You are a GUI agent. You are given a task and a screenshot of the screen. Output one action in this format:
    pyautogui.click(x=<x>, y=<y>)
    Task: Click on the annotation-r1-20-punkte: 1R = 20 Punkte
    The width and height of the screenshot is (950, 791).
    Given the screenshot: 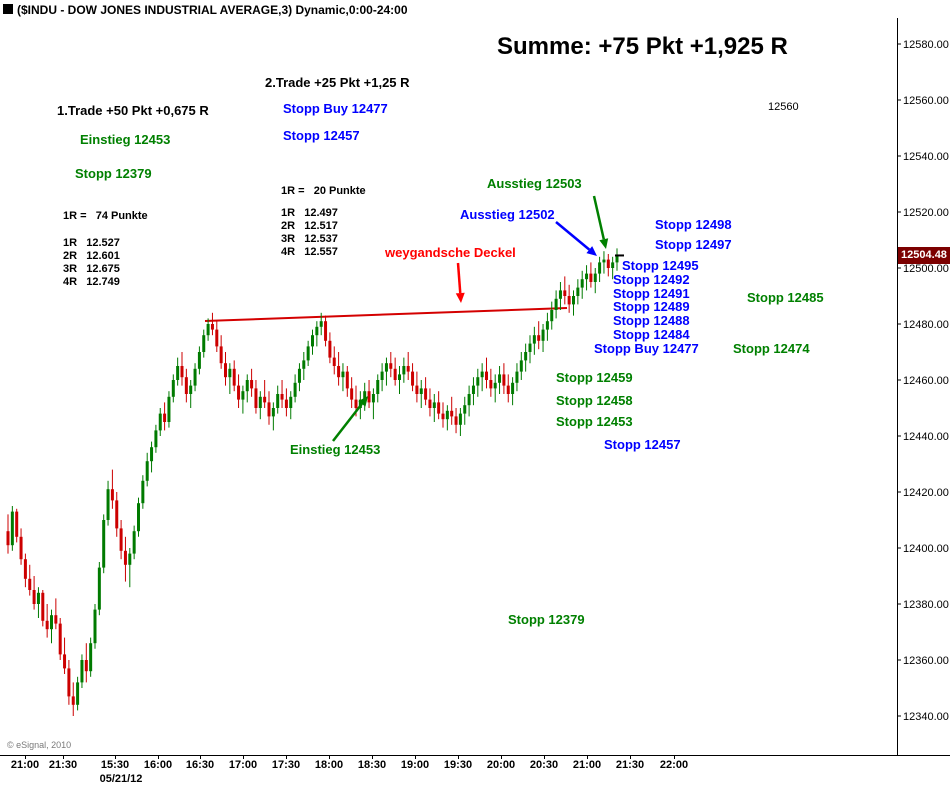 What is the action you would take?
    pyautogui.click(x=323, y=191)
    